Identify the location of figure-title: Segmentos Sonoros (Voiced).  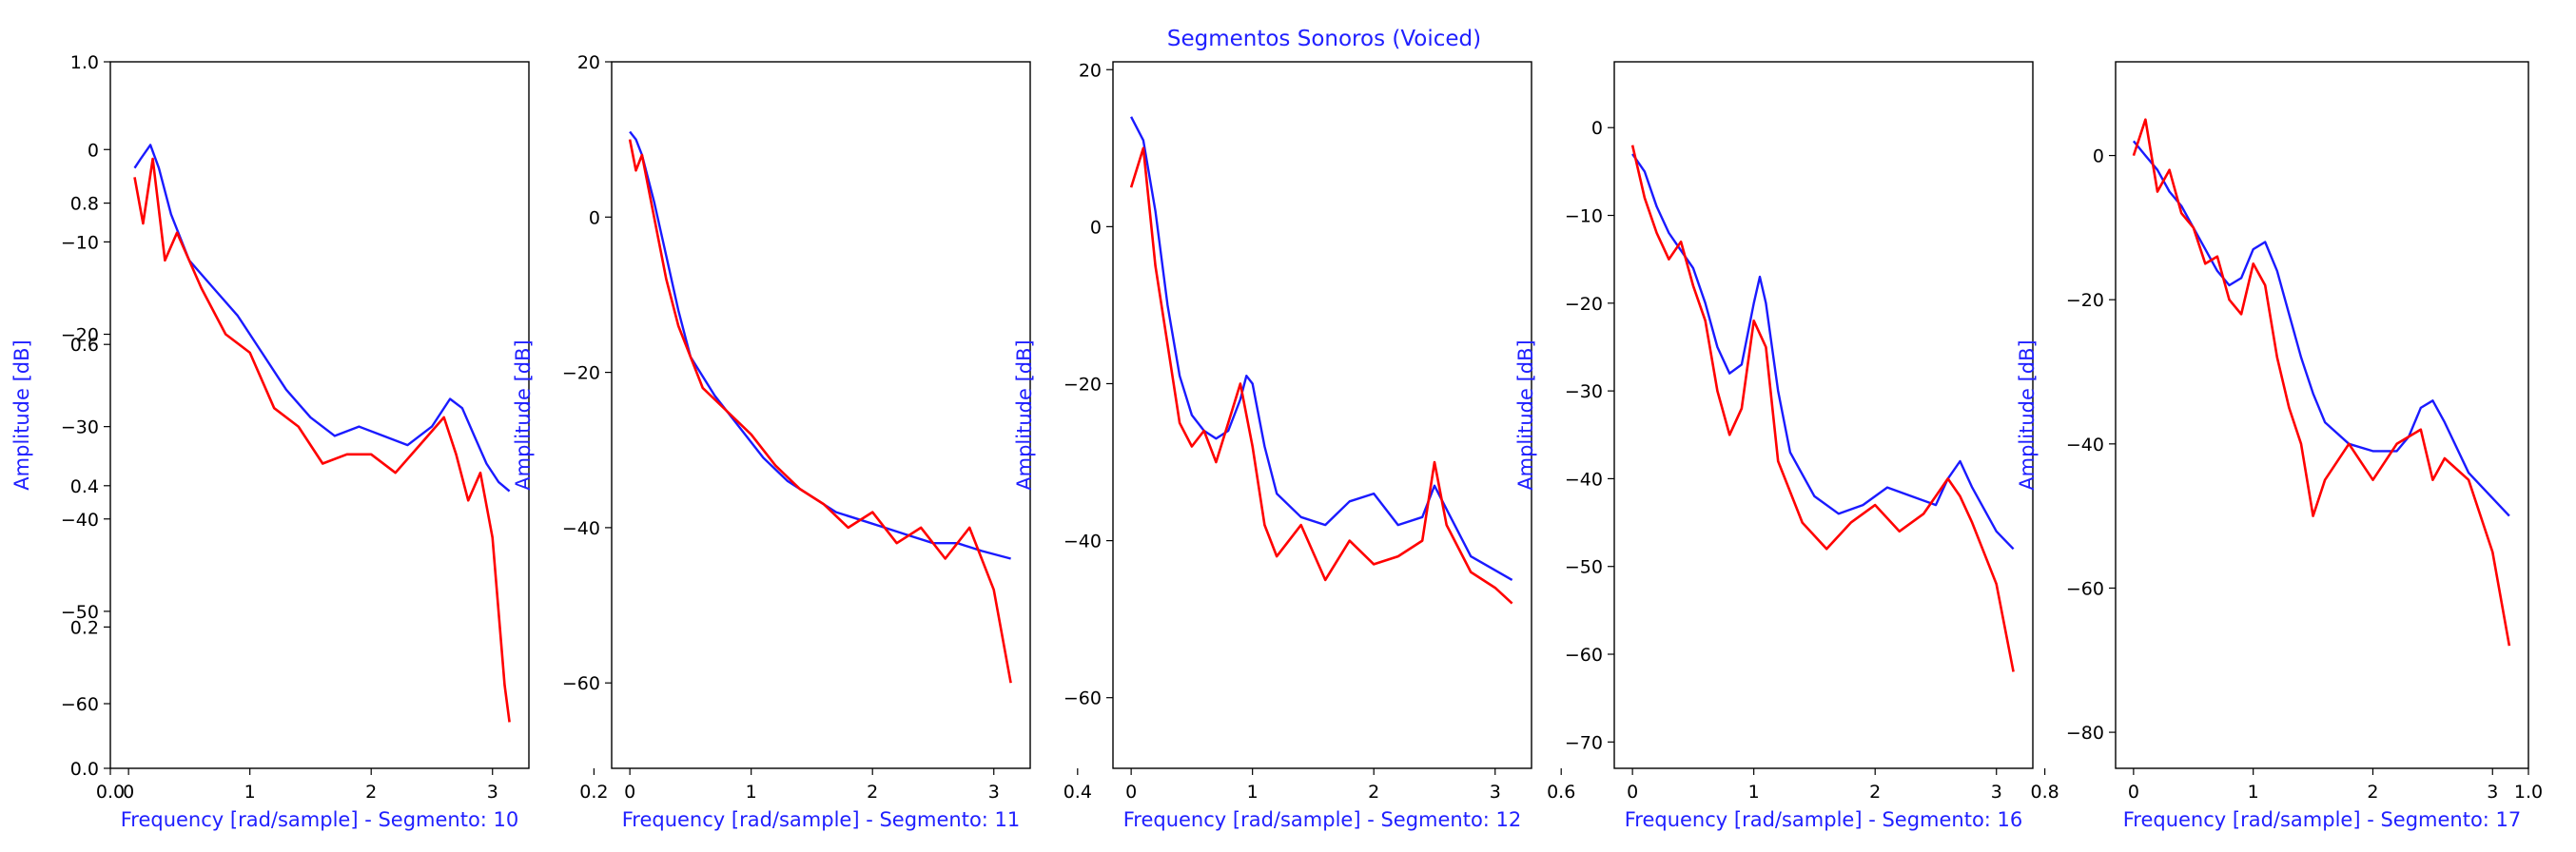
(1324, 39).